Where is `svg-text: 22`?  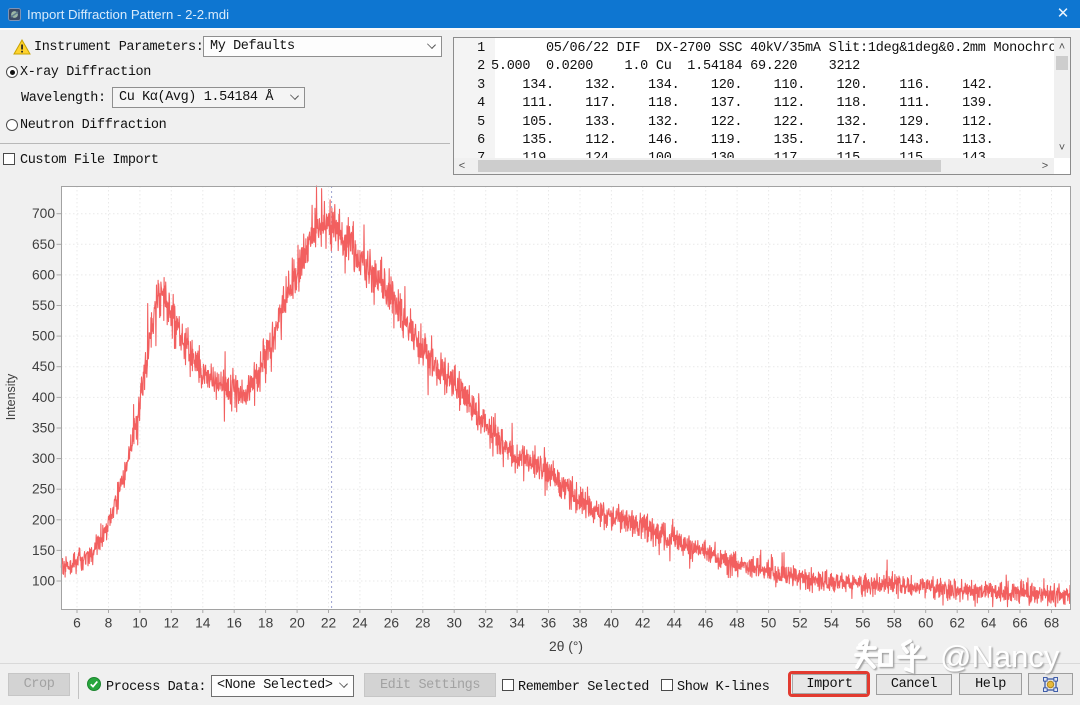 svg-text: 22 is located at coordinates (328, 623).